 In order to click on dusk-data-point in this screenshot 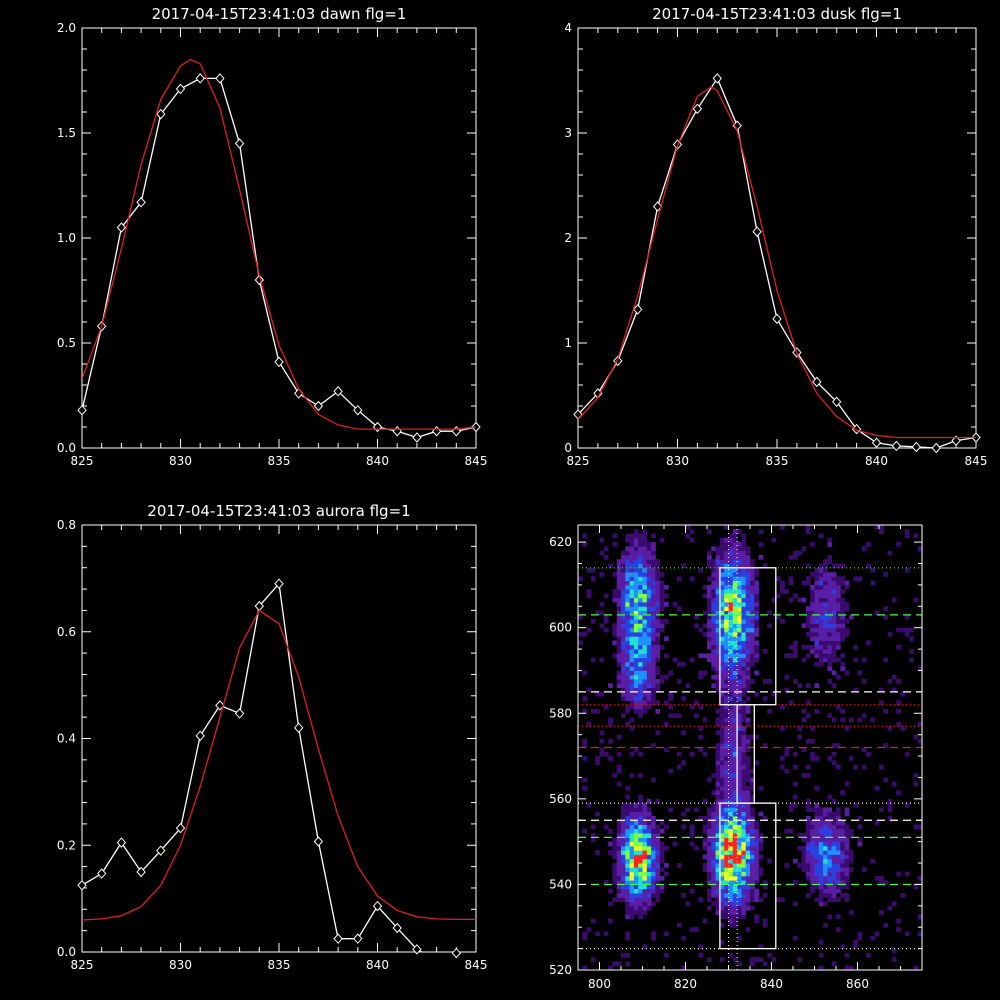, I will do `click(717, 78)`.